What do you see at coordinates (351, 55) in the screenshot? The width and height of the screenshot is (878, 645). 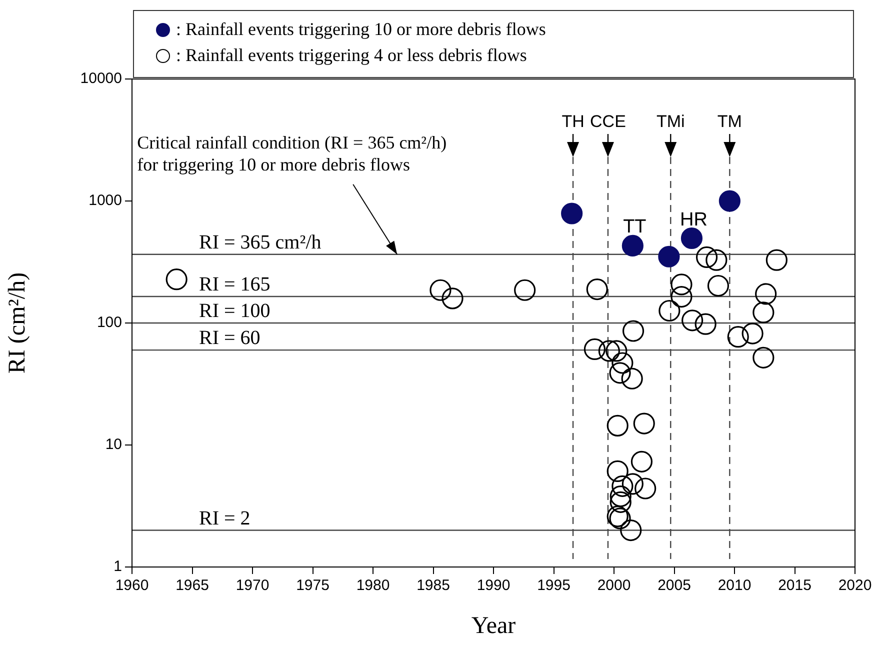 I see `legend-label: : Rainfall events triggering 4 or less debris flows` at bounding box center [351, 55].